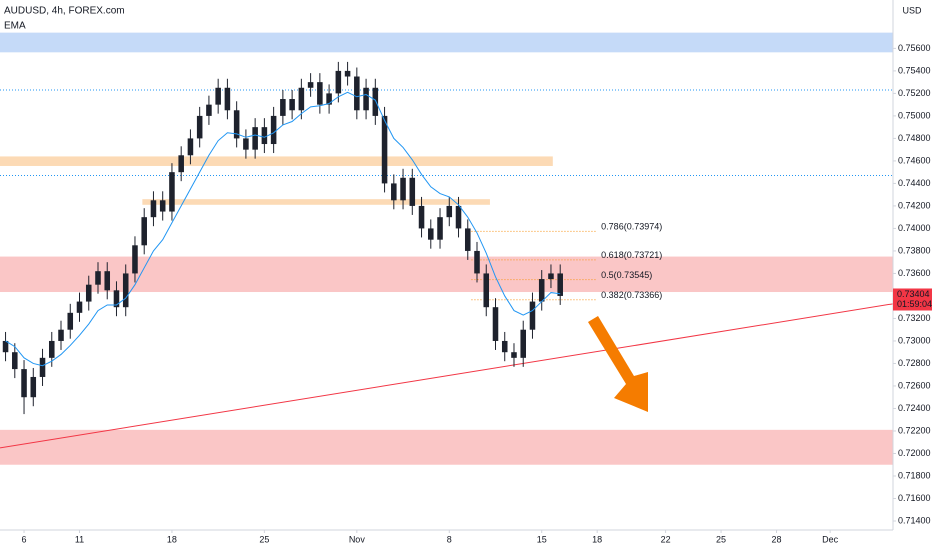 This screenshot has height=550, width=932. What do you see at coordinates (914, 385) in the screenshot?
I see `y-tick-label: 0.72600` at bounding box center [914, 385].